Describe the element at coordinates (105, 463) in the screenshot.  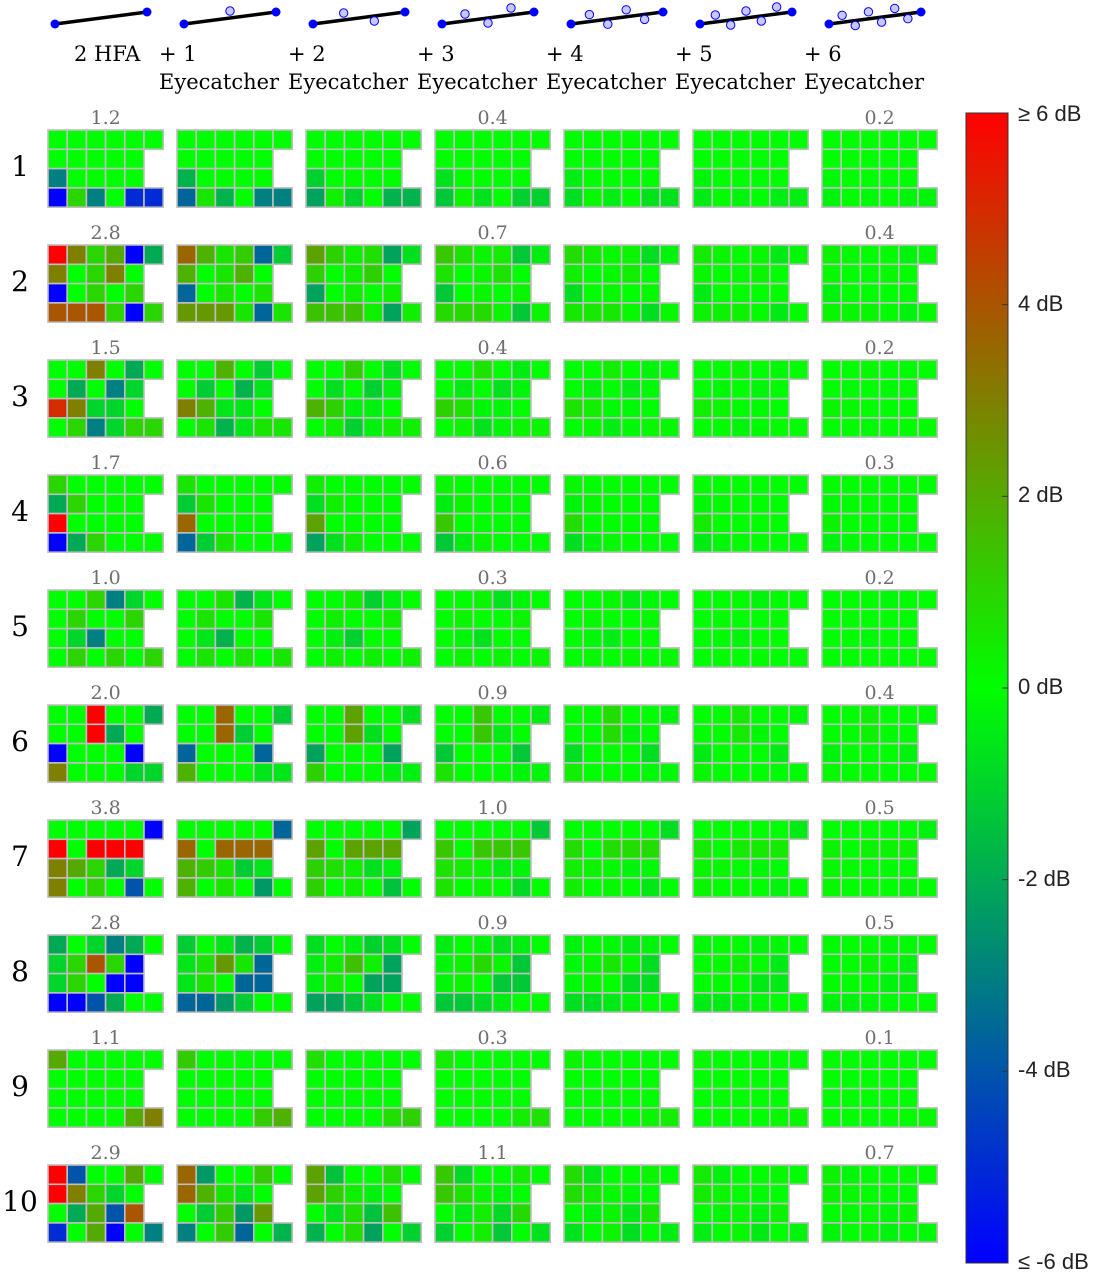
I see `score-label: 1.7` at that location.